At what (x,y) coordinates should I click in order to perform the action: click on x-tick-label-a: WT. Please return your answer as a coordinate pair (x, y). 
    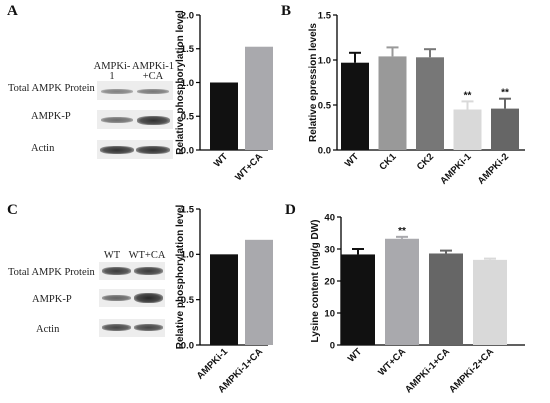
    Looking at the image, I should click on (221, 160).